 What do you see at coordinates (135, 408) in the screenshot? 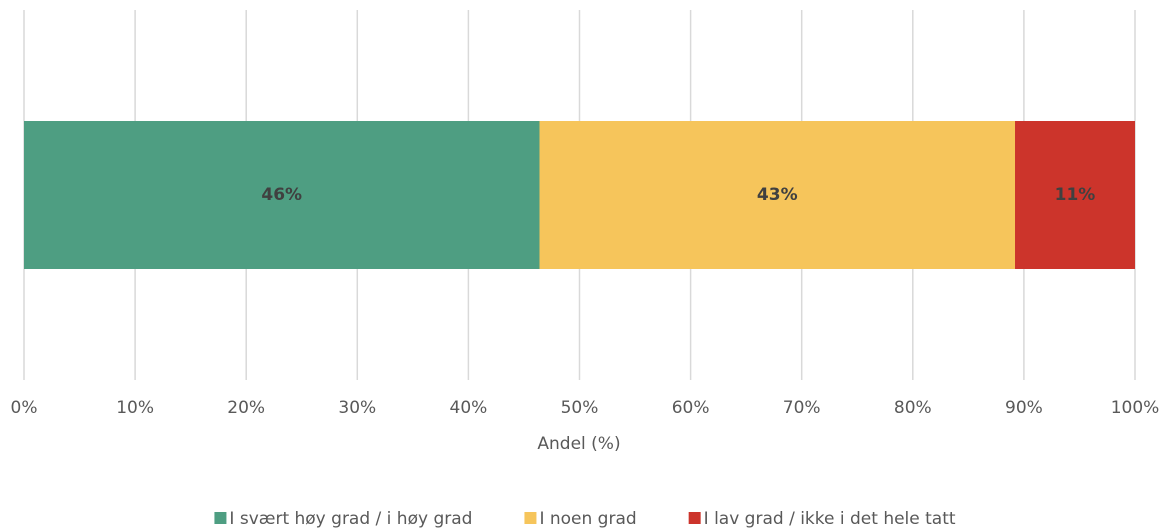
I see `x-tick-label: 10%` at bounding box center [135, 408].